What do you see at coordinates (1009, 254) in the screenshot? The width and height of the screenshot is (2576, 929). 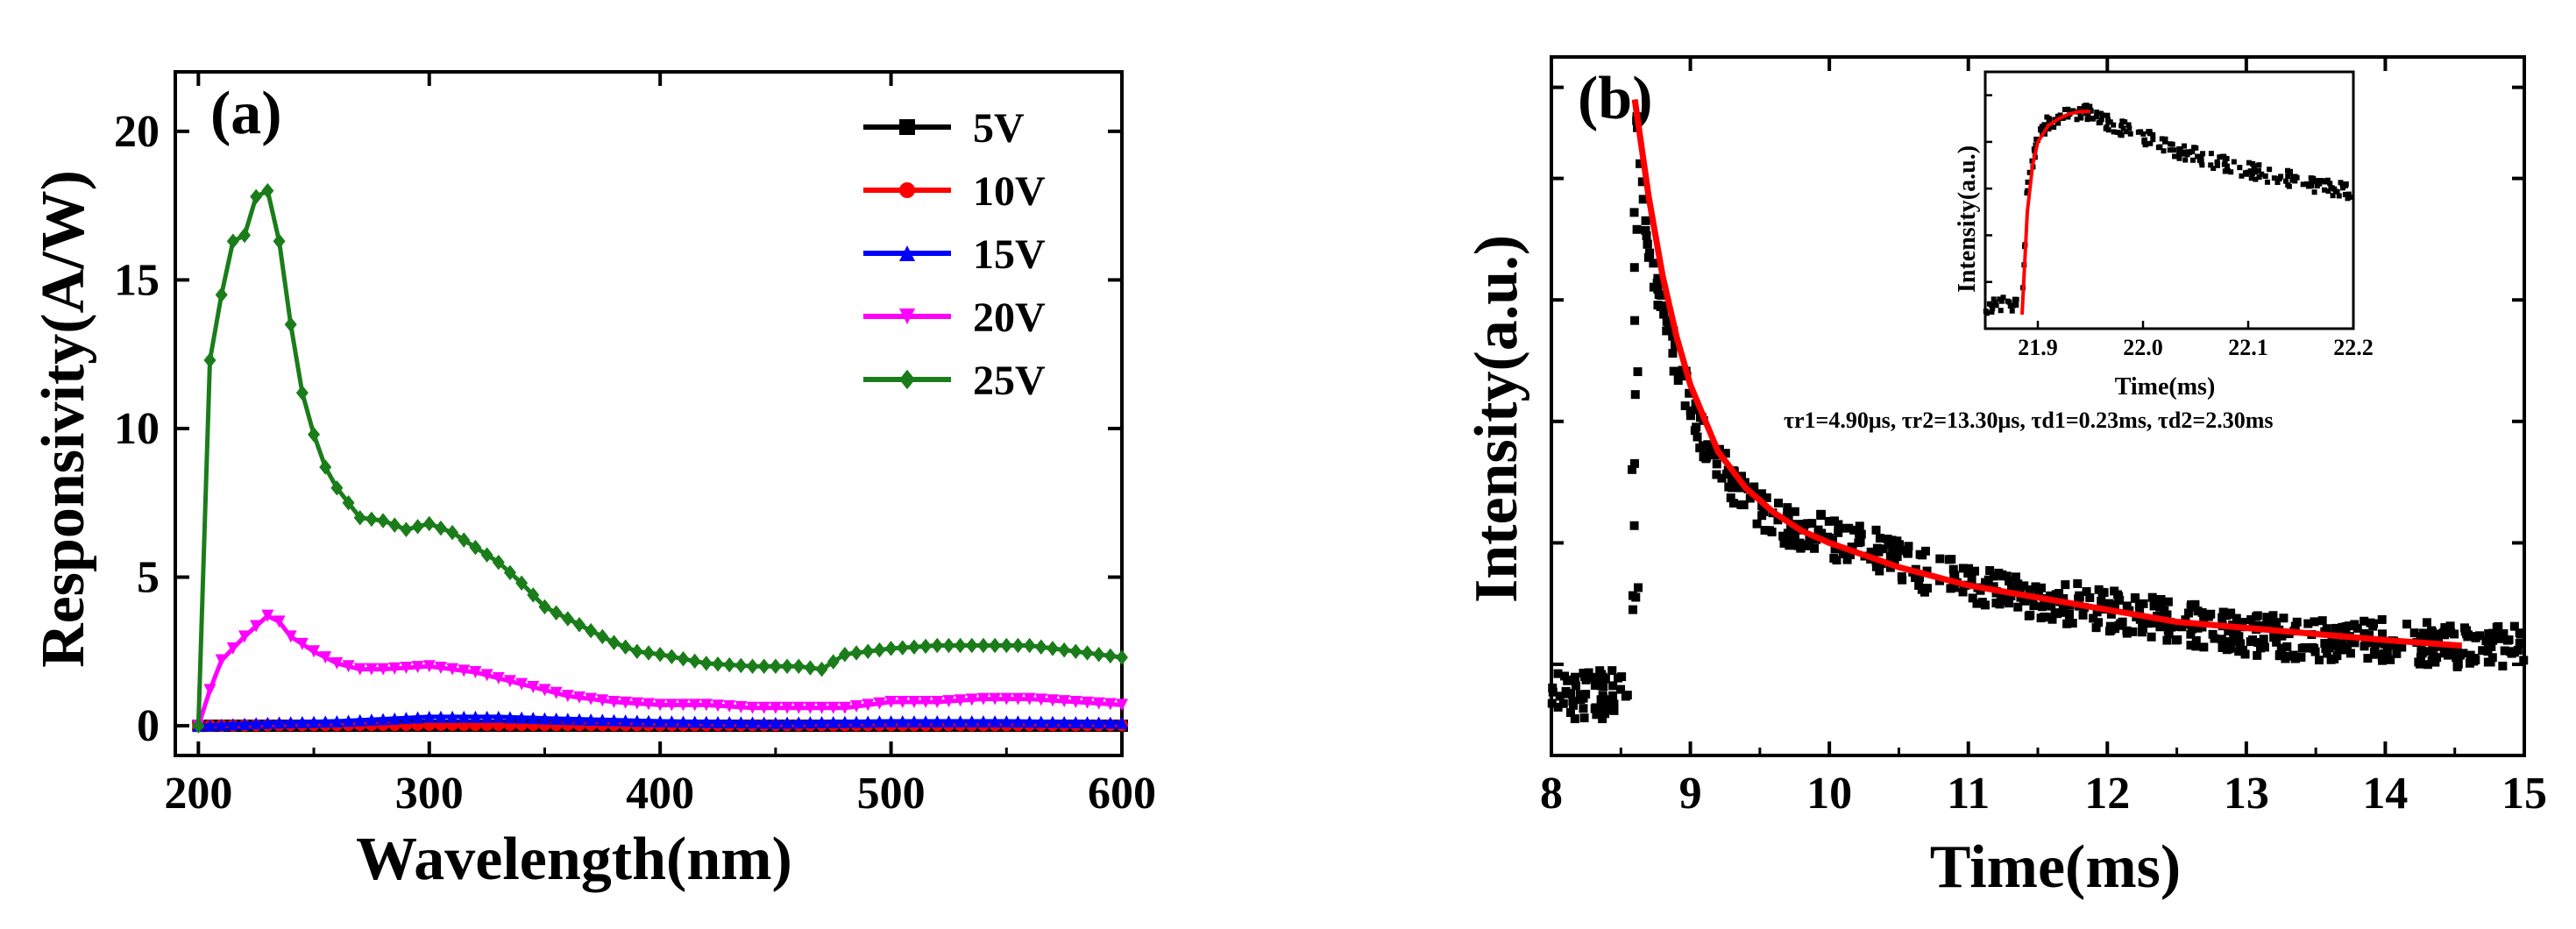 I see `legend-label: 15V` at bounding box center [1009, 254].